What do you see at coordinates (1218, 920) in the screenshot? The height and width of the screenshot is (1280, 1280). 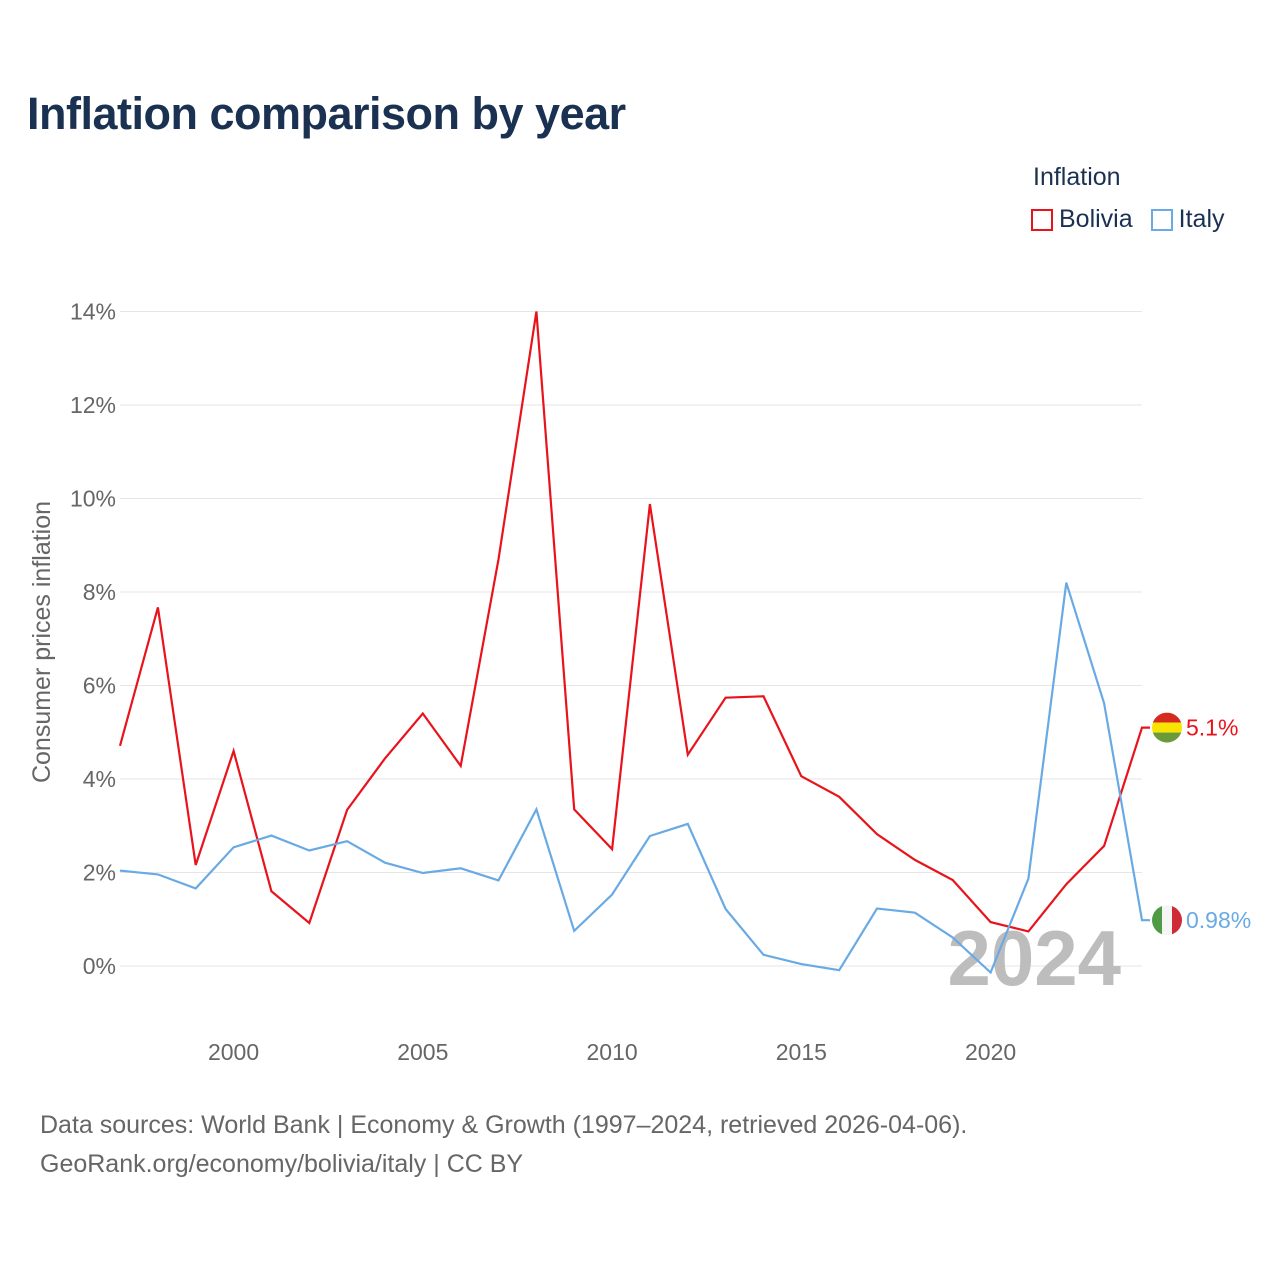 I see `end-label-italy: 0.98%` at bounding box center [1218, 920].